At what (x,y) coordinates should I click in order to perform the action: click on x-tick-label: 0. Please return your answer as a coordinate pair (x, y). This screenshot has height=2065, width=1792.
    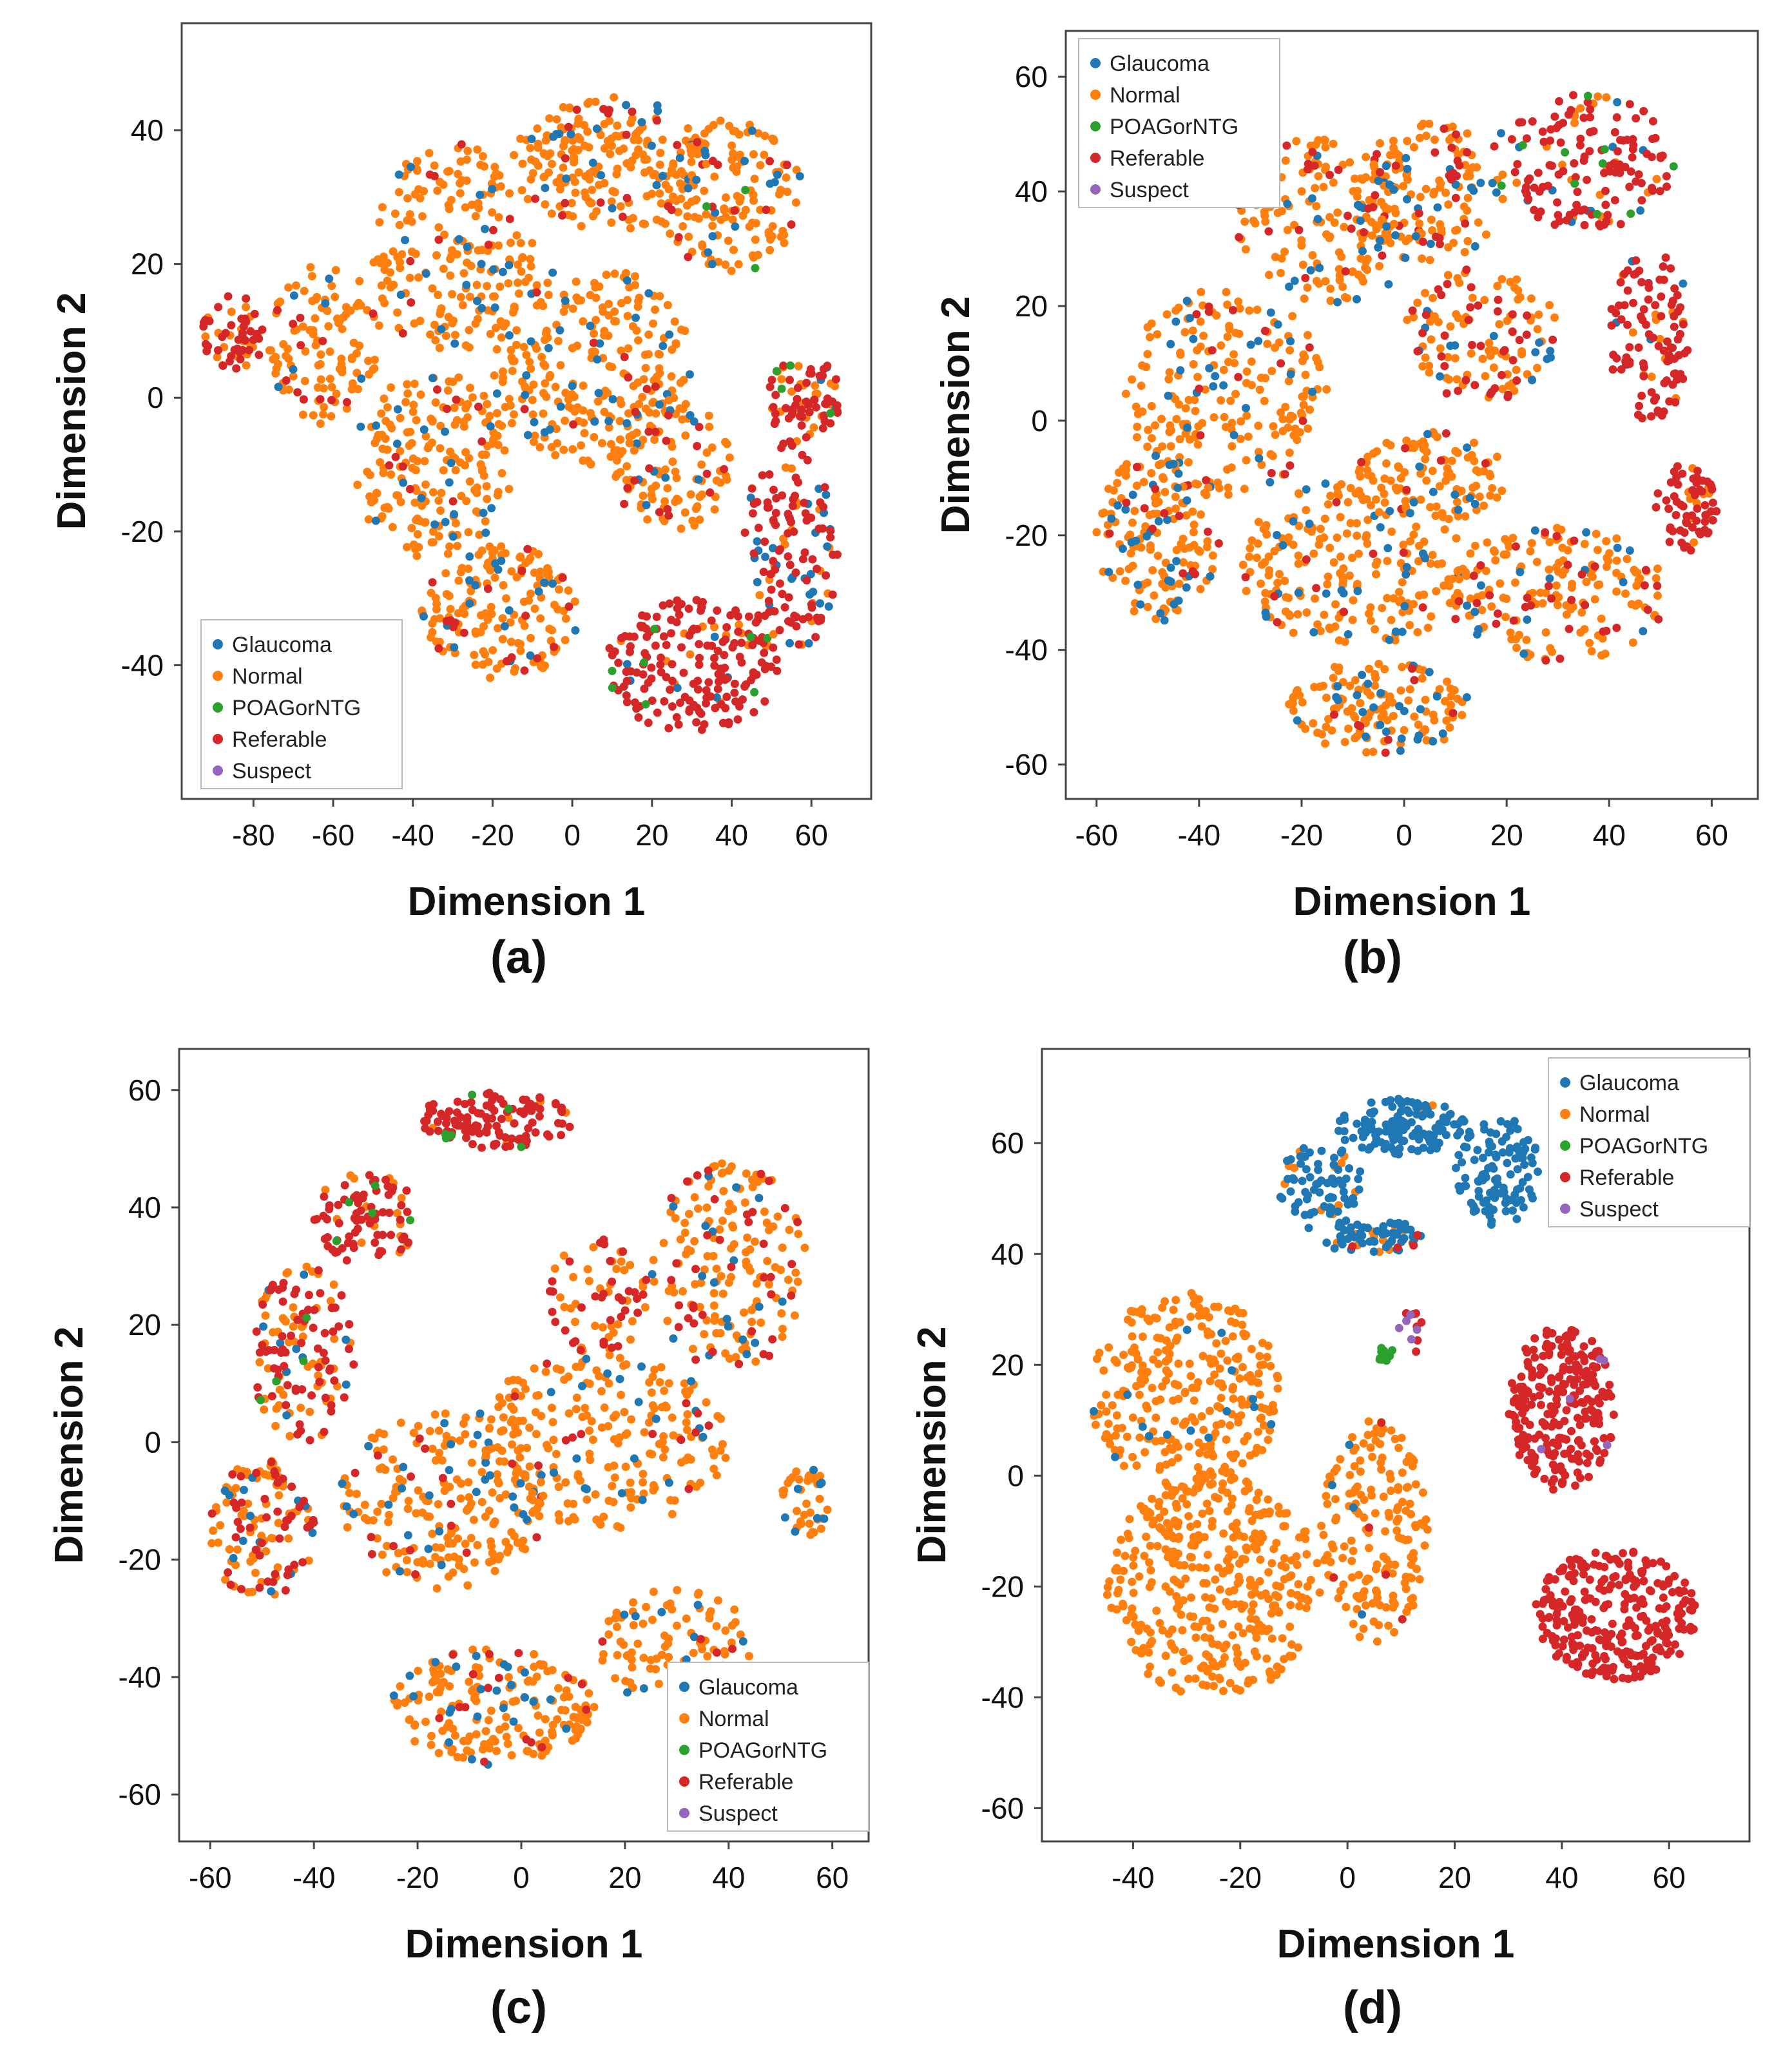
    Looking at the image, I should click on (572, 835).